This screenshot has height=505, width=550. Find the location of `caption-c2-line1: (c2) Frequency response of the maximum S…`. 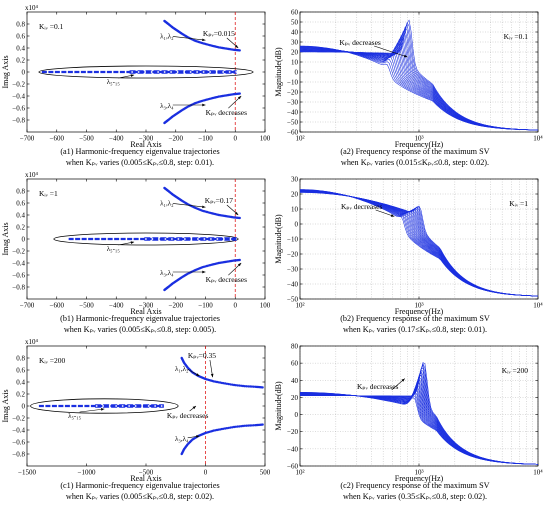

caption-c2-line1: (c2) Frequency response of the maximum S… is located at coordinates (415, 485).